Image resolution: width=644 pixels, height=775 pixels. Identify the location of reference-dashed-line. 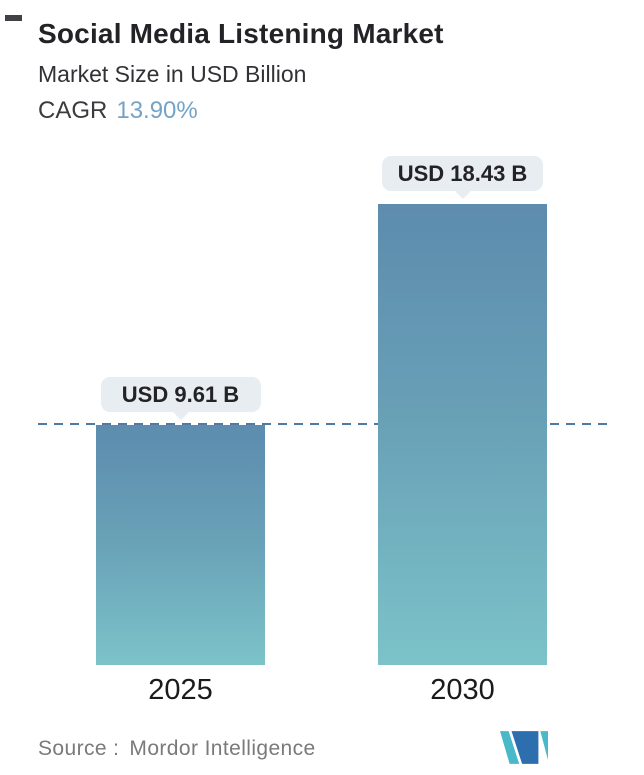
(323, 424).